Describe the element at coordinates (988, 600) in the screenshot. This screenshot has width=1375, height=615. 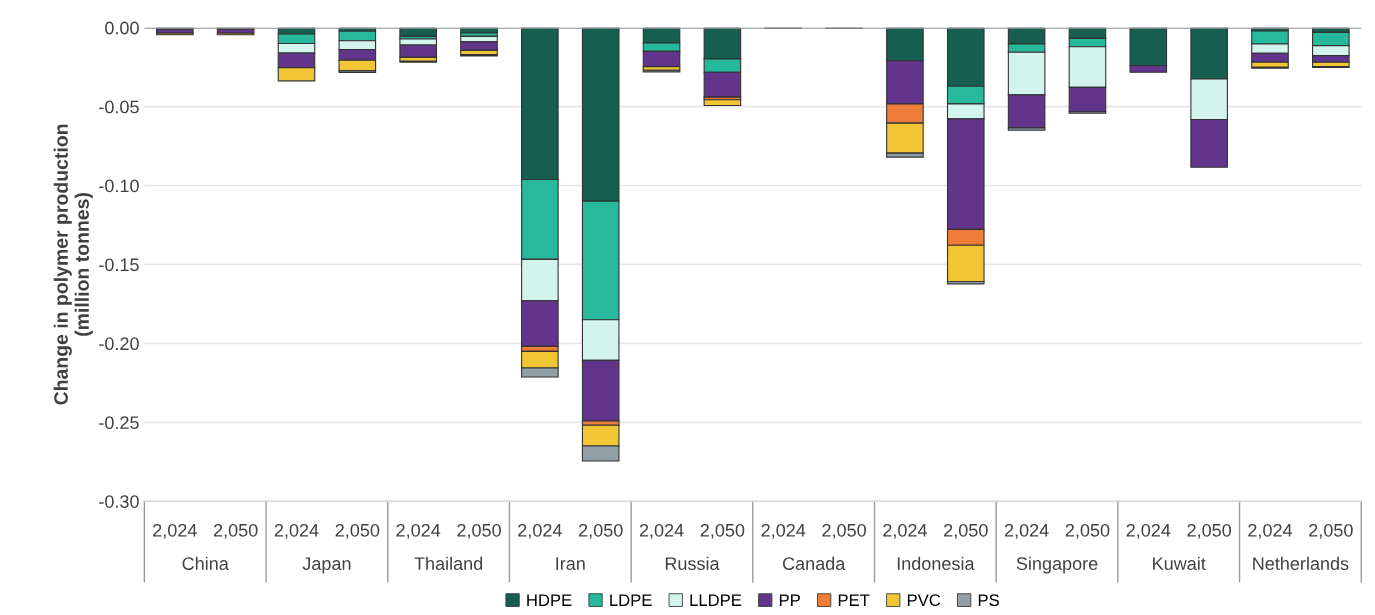
I see `legend-label: PS` at that location.